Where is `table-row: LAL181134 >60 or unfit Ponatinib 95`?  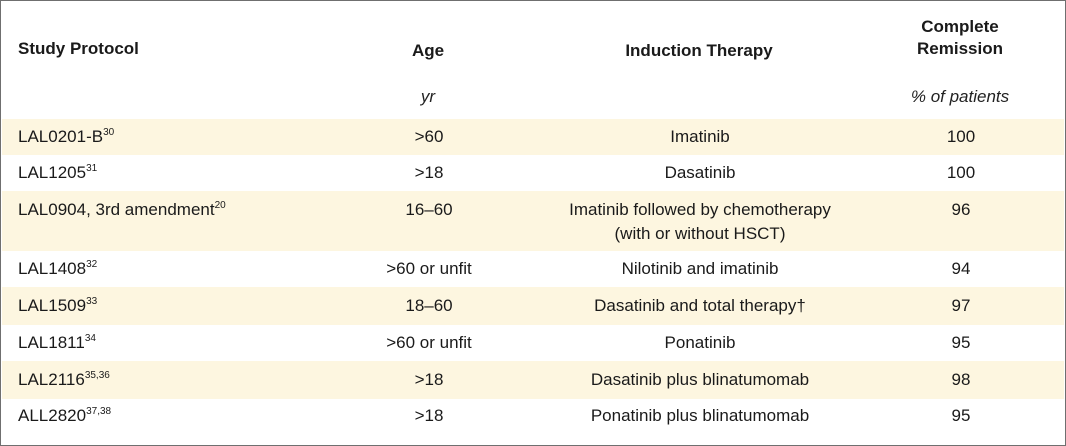
table-row: LAL181134 >60 or unfit Ponatinib 95 is located at coordinates (533, 343).